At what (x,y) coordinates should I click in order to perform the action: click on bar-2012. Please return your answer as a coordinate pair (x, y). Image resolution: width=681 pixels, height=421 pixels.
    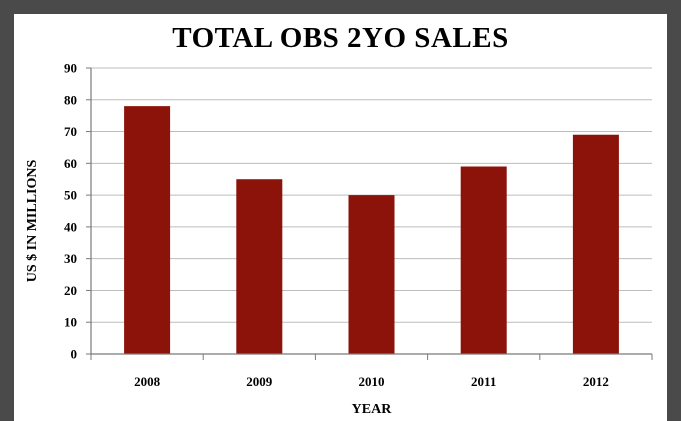
    Looking at the image, I should click on (595, 244).